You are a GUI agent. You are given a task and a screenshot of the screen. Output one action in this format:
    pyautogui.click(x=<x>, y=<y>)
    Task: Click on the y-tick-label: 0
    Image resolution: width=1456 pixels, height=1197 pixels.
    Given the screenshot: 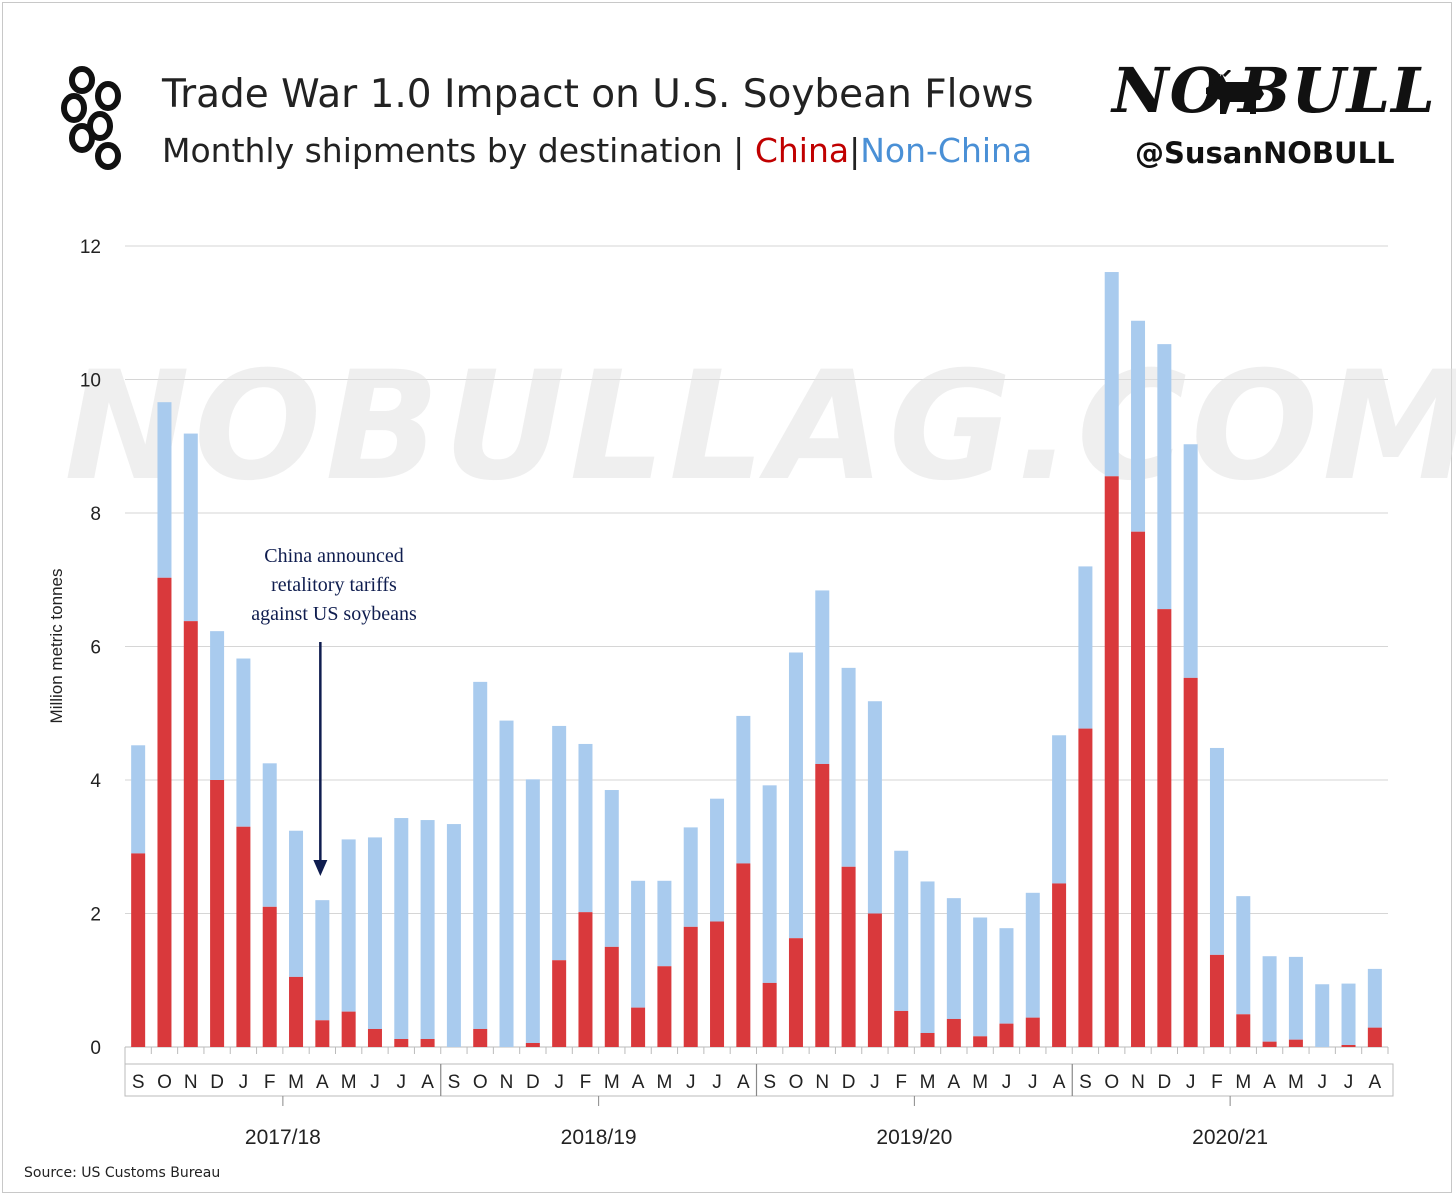 What is the action you would take?
    pyautogui.click(x=95, y=1048)
    